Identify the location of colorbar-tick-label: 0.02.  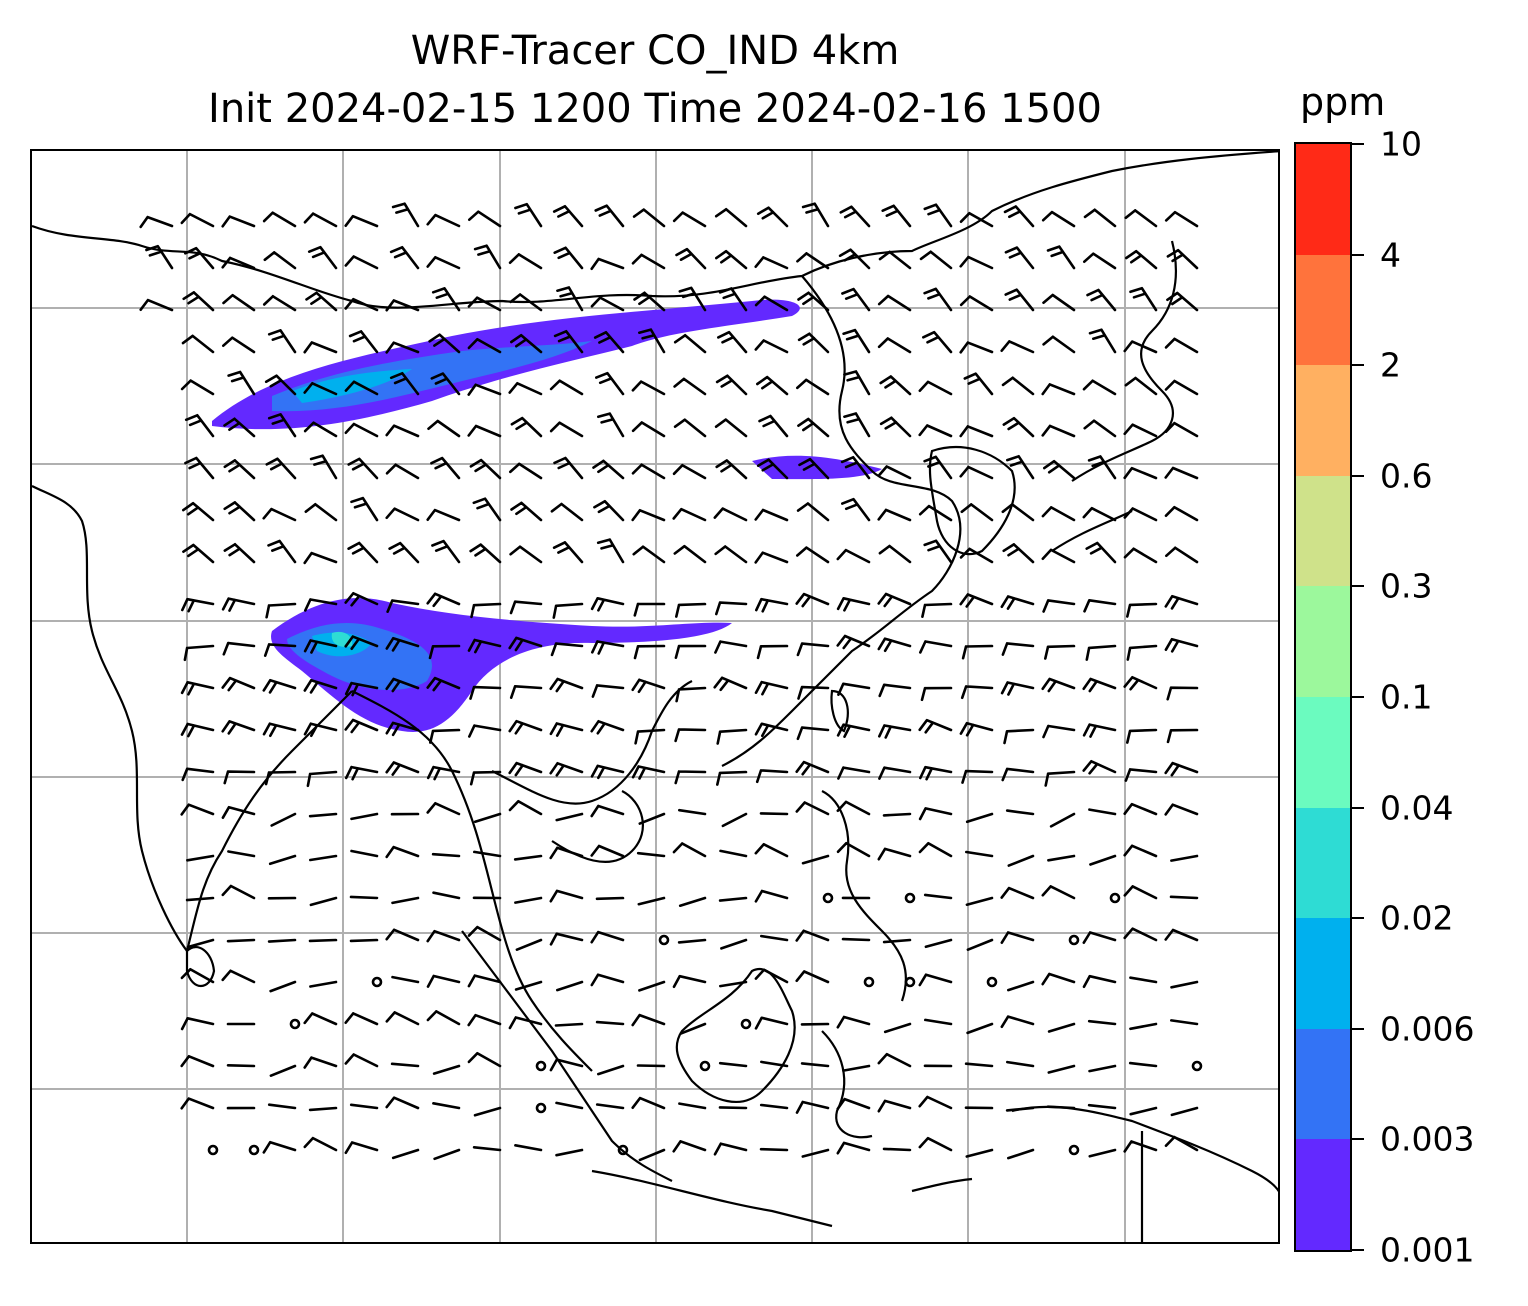
(1417, 918).